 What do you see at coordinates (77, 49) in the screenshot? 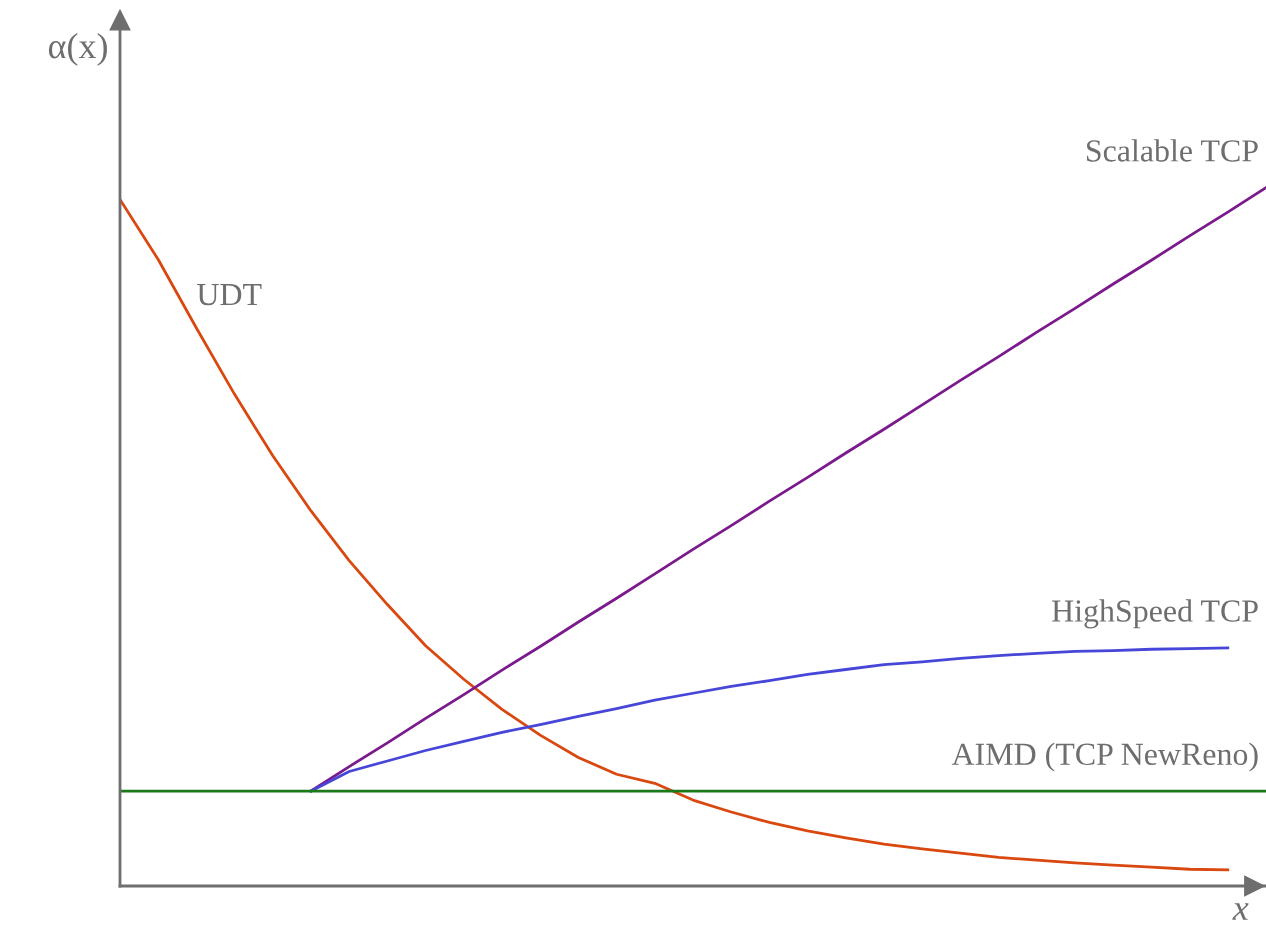
I see `y-axis-title: α(x)` at bounding box center [77, 49].